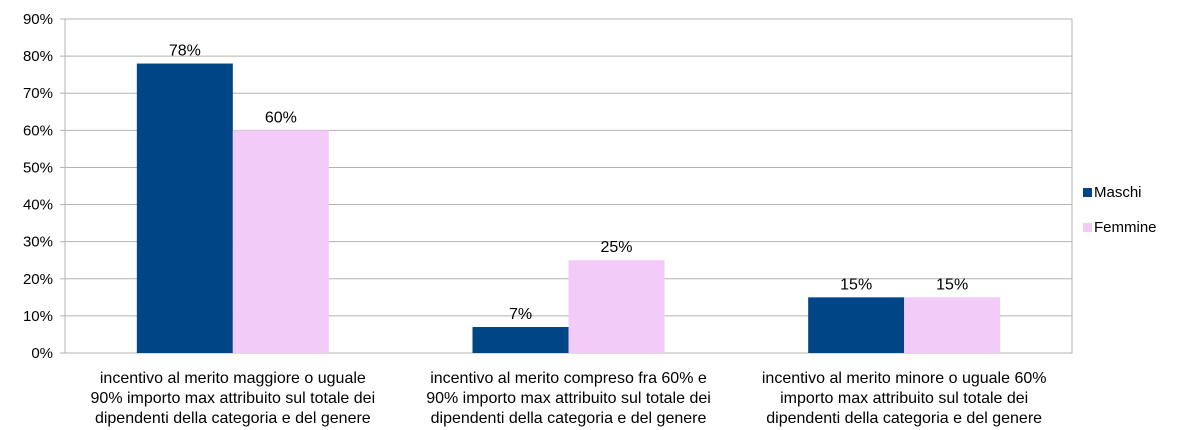 The image size is (1188, 430). Describe the element at coordinates (185, 51) in the screenshot. I see `data-label: 78%` at that location.